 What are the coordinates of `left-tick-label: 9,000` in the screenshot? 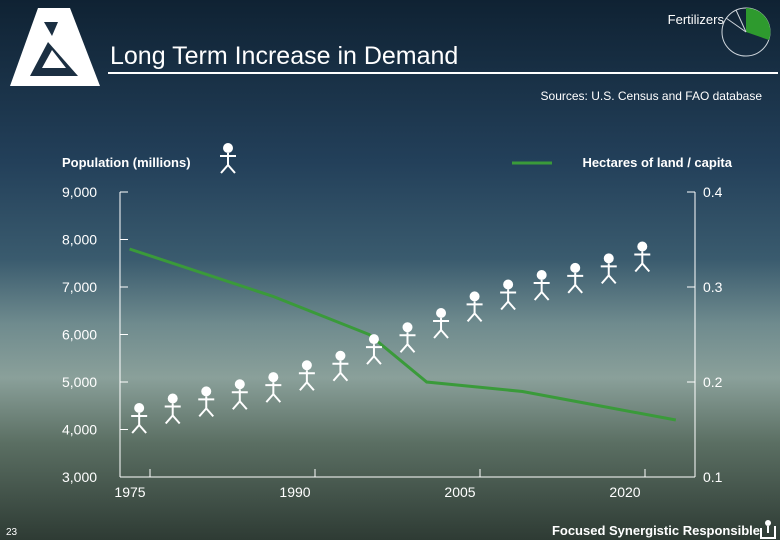 It's located at (79, 192).